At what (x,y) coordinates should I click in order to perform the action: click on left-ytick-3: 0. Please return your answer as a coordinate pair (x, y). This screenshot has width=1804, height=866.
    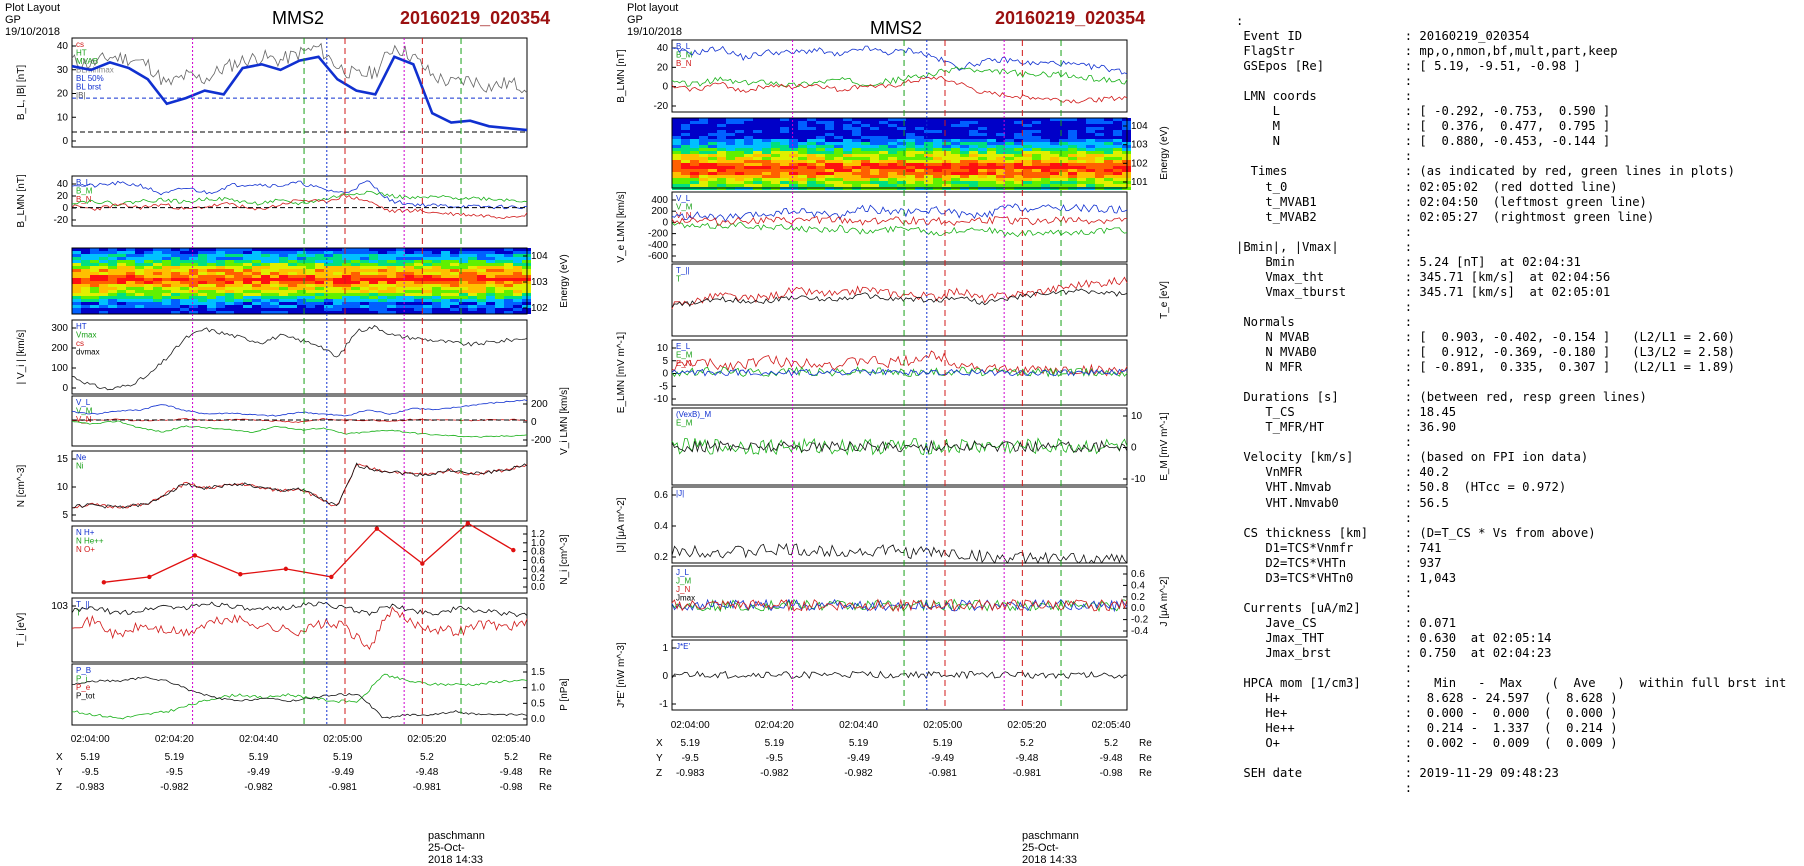
    Looking at the image, I should click on (65, 388).